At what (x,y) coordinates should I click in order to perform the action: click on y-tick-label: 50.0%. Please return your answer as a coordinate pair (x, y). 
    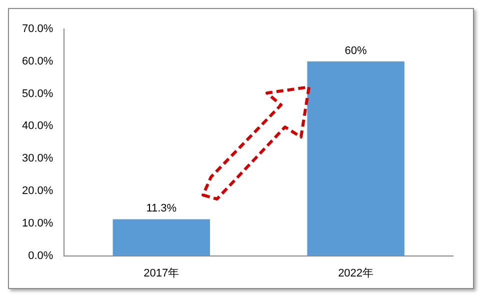
    Looking at the image, I should click on (38, 94).